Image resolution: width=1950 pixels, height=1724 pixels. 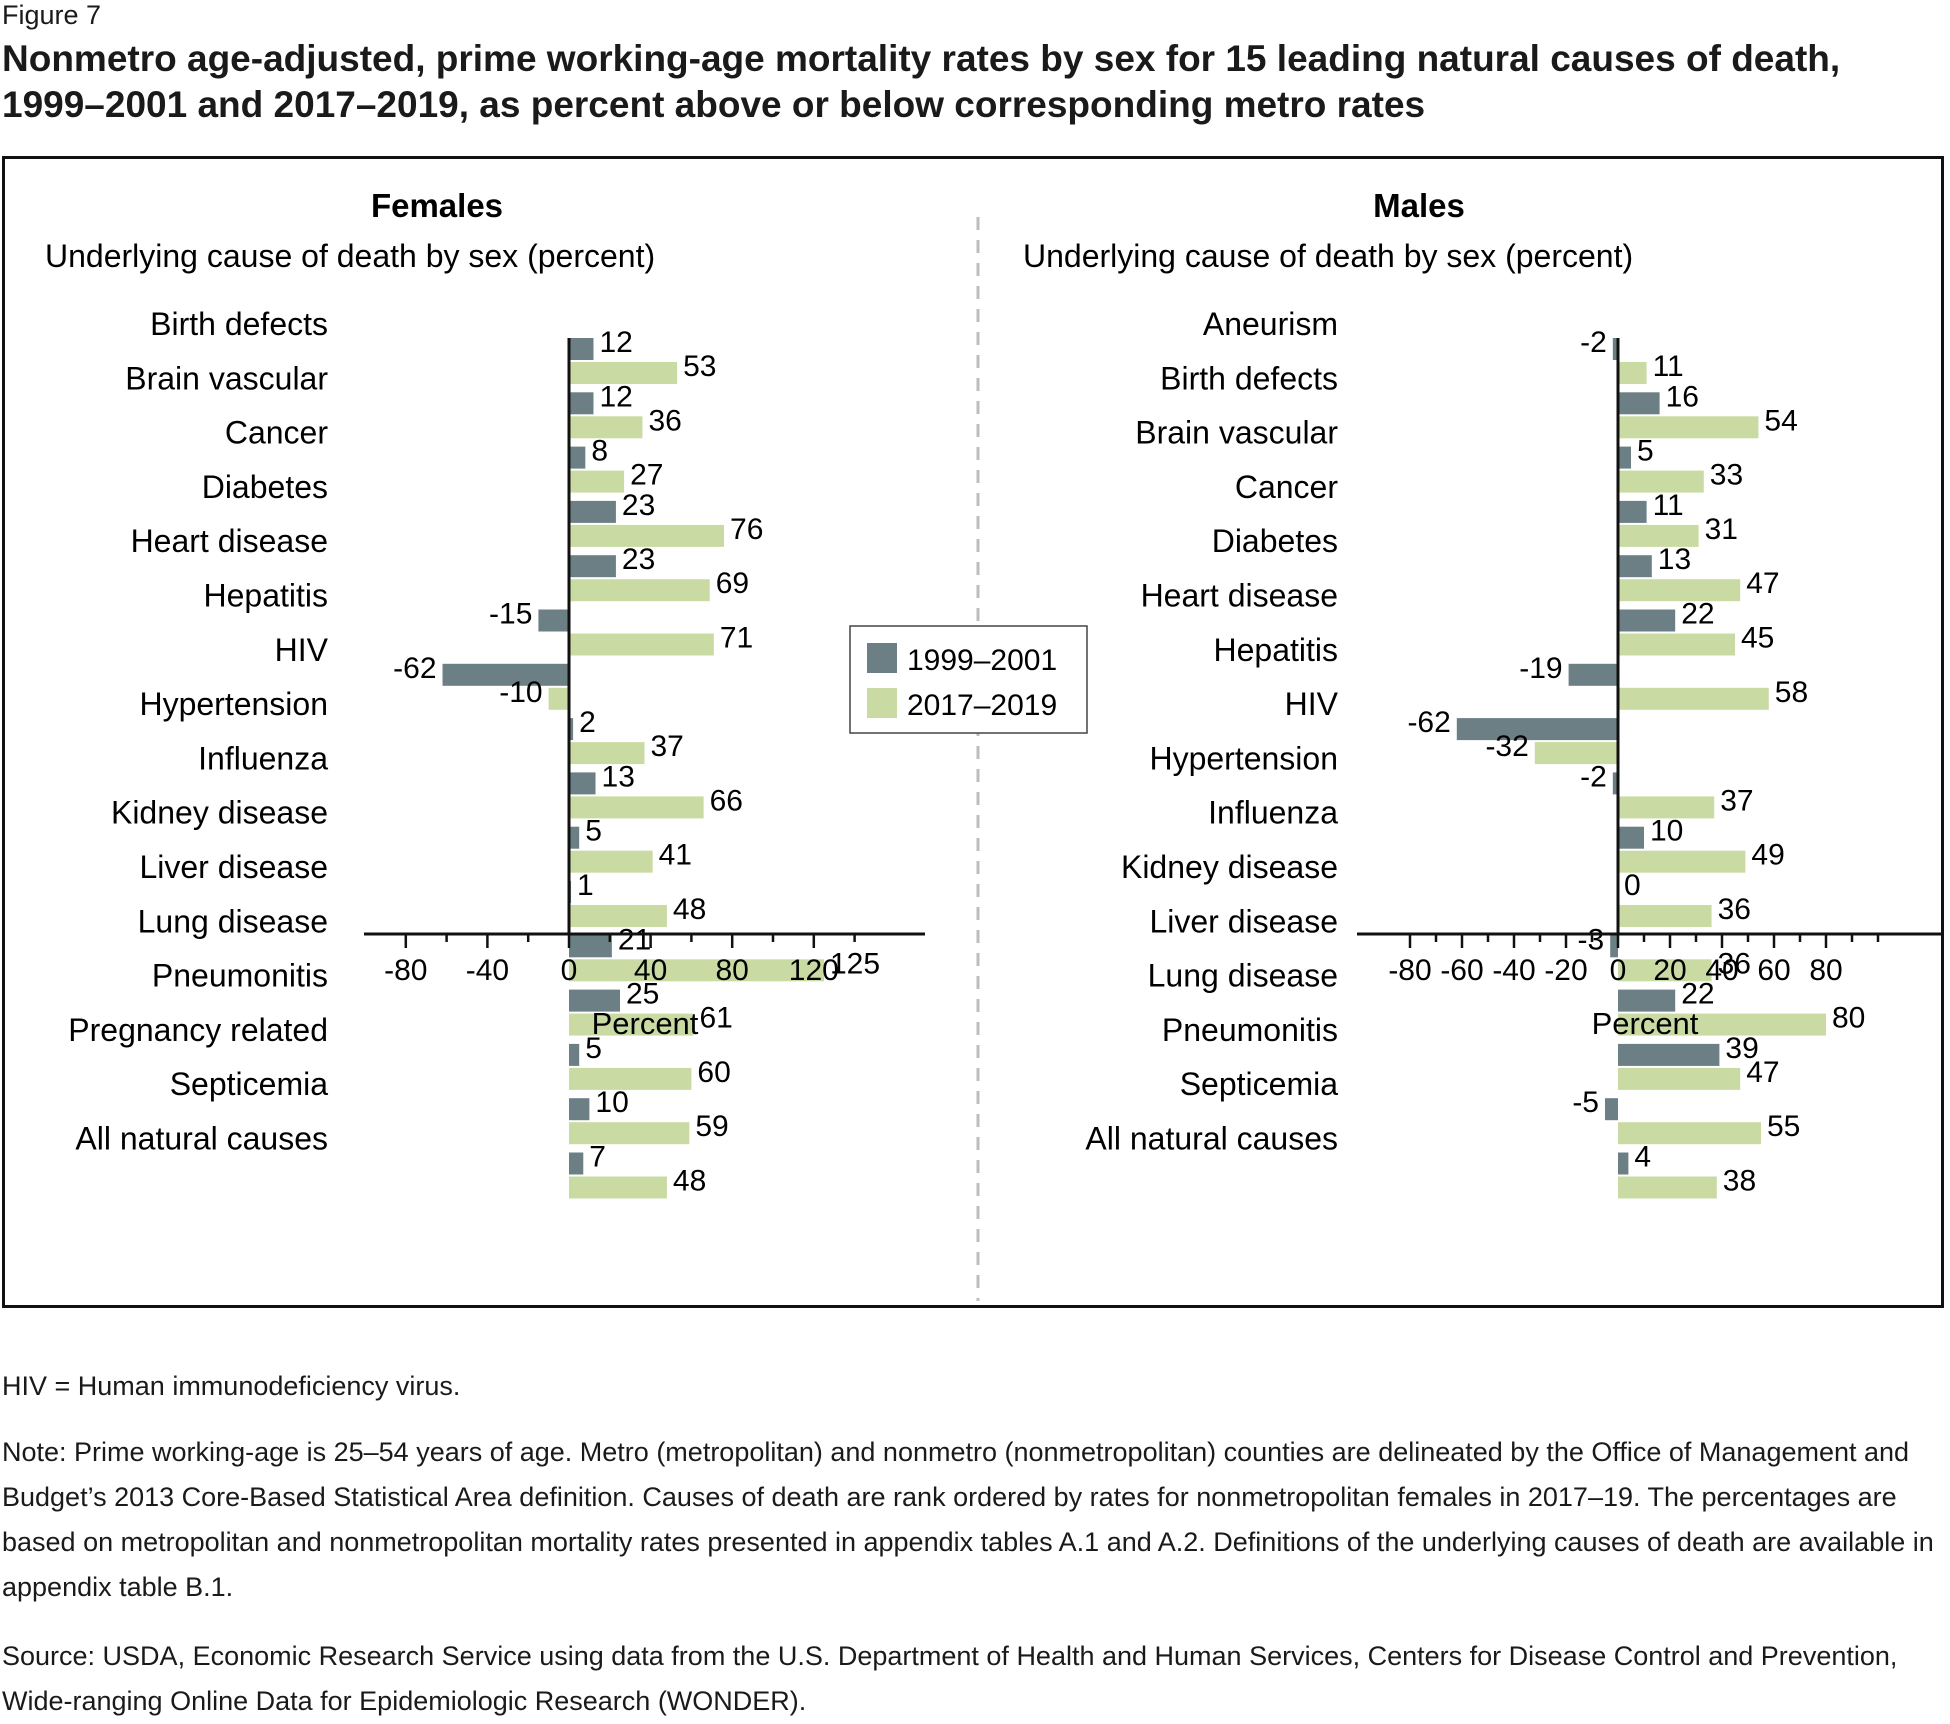 What do you see at coordinates (599, 451) in the screenshot?
I see `data-label: 8` at bounding box center [599, 451].